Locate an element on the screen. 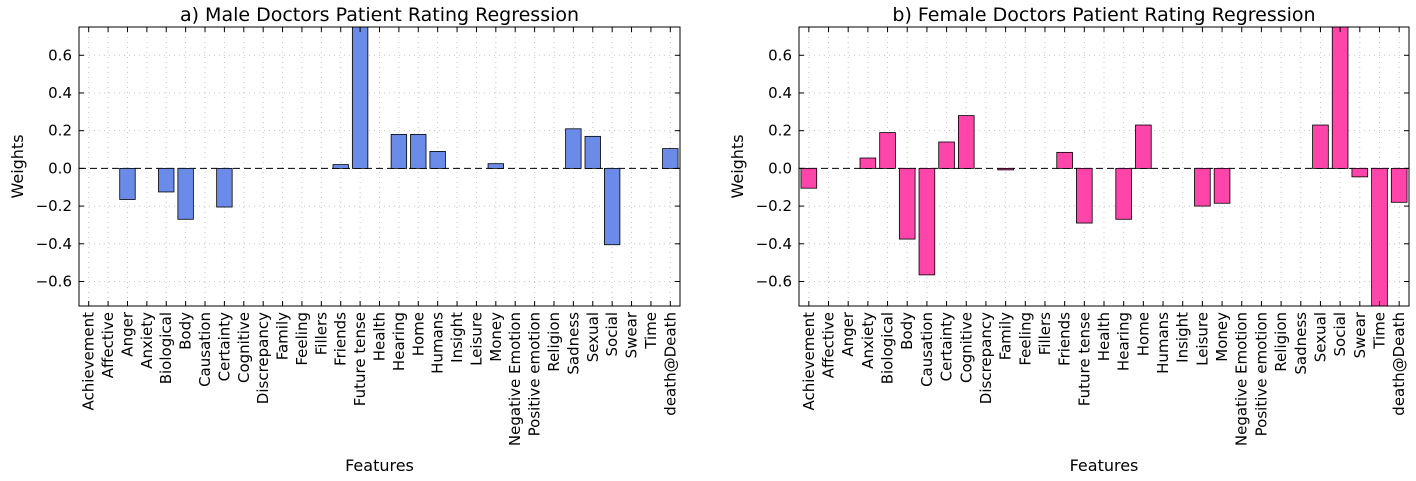 Image resolution: width=1416 pixels, height=481 pixels. bar-future-tense is located at coordinates (360, 97).